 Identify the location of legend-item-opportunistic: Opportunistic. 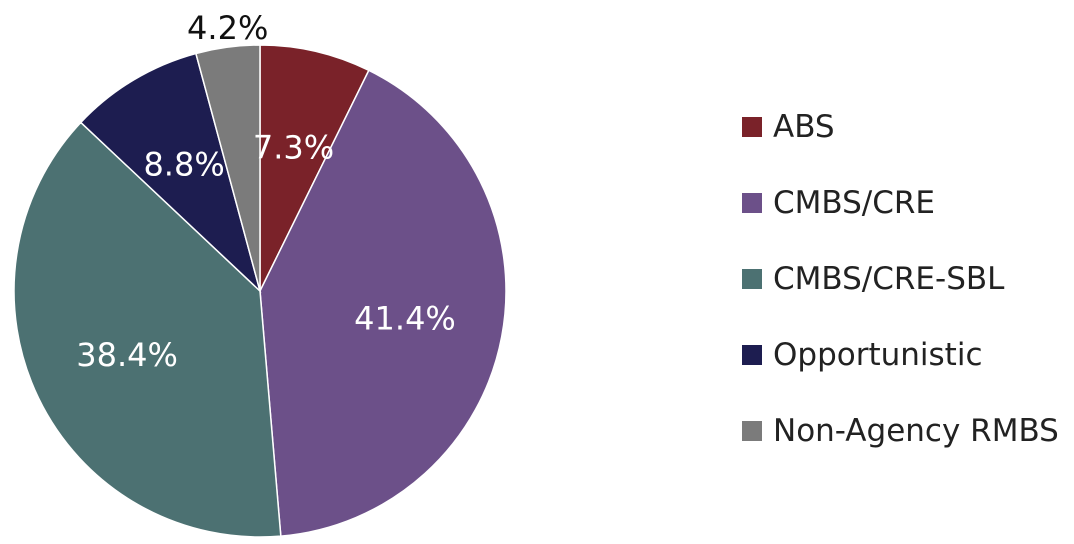
(862, 355).